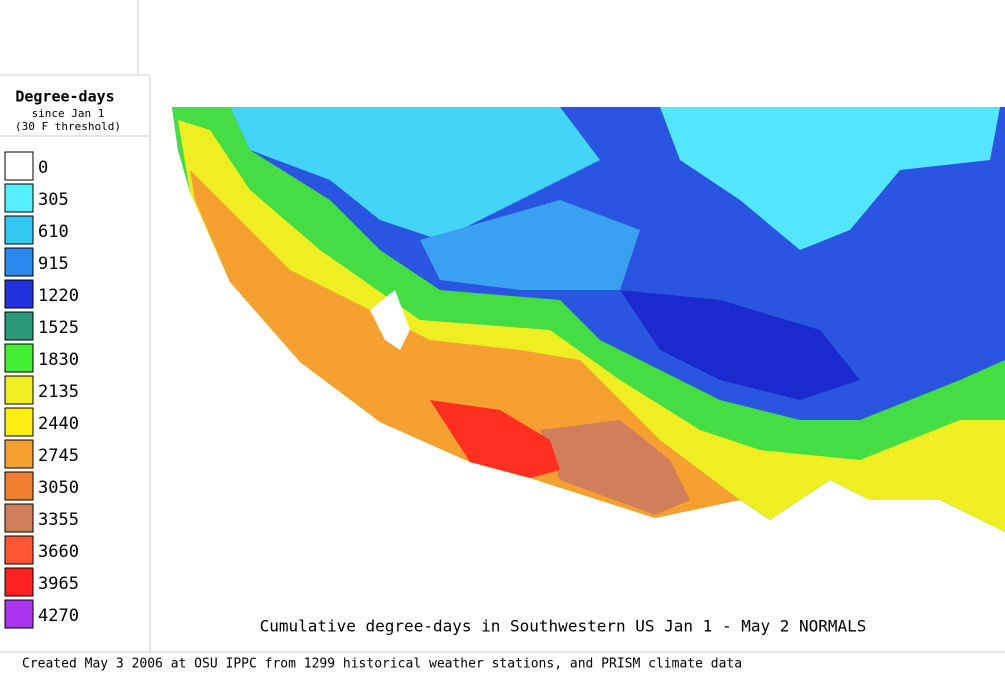 This screenshot has width=1005, height=682. I want to click on legend-subtitle: since Jan 1, so click(68, 113).